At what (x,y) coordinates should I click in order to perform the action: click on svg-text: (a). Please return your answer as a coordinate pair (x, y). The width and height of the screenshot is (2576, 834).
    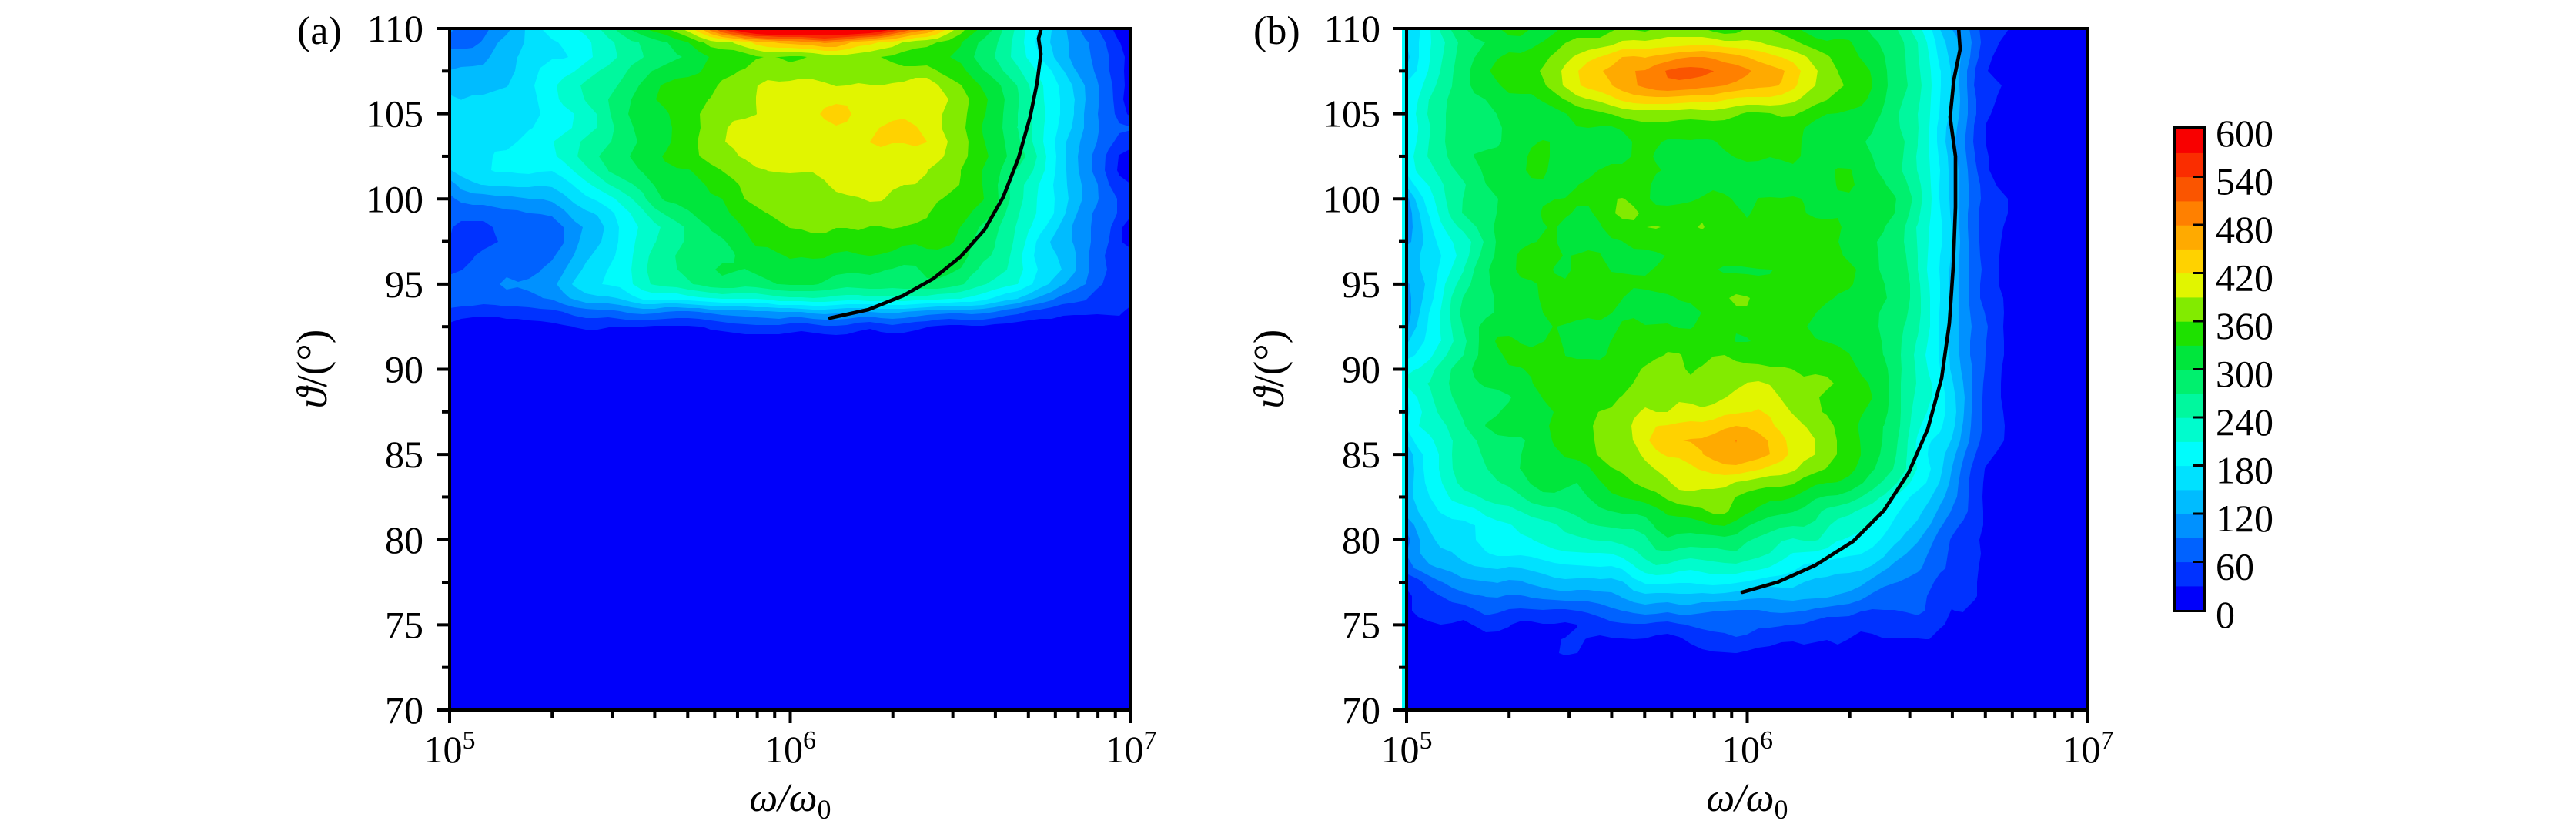
    Looking at the image, I should click on (319, 31).